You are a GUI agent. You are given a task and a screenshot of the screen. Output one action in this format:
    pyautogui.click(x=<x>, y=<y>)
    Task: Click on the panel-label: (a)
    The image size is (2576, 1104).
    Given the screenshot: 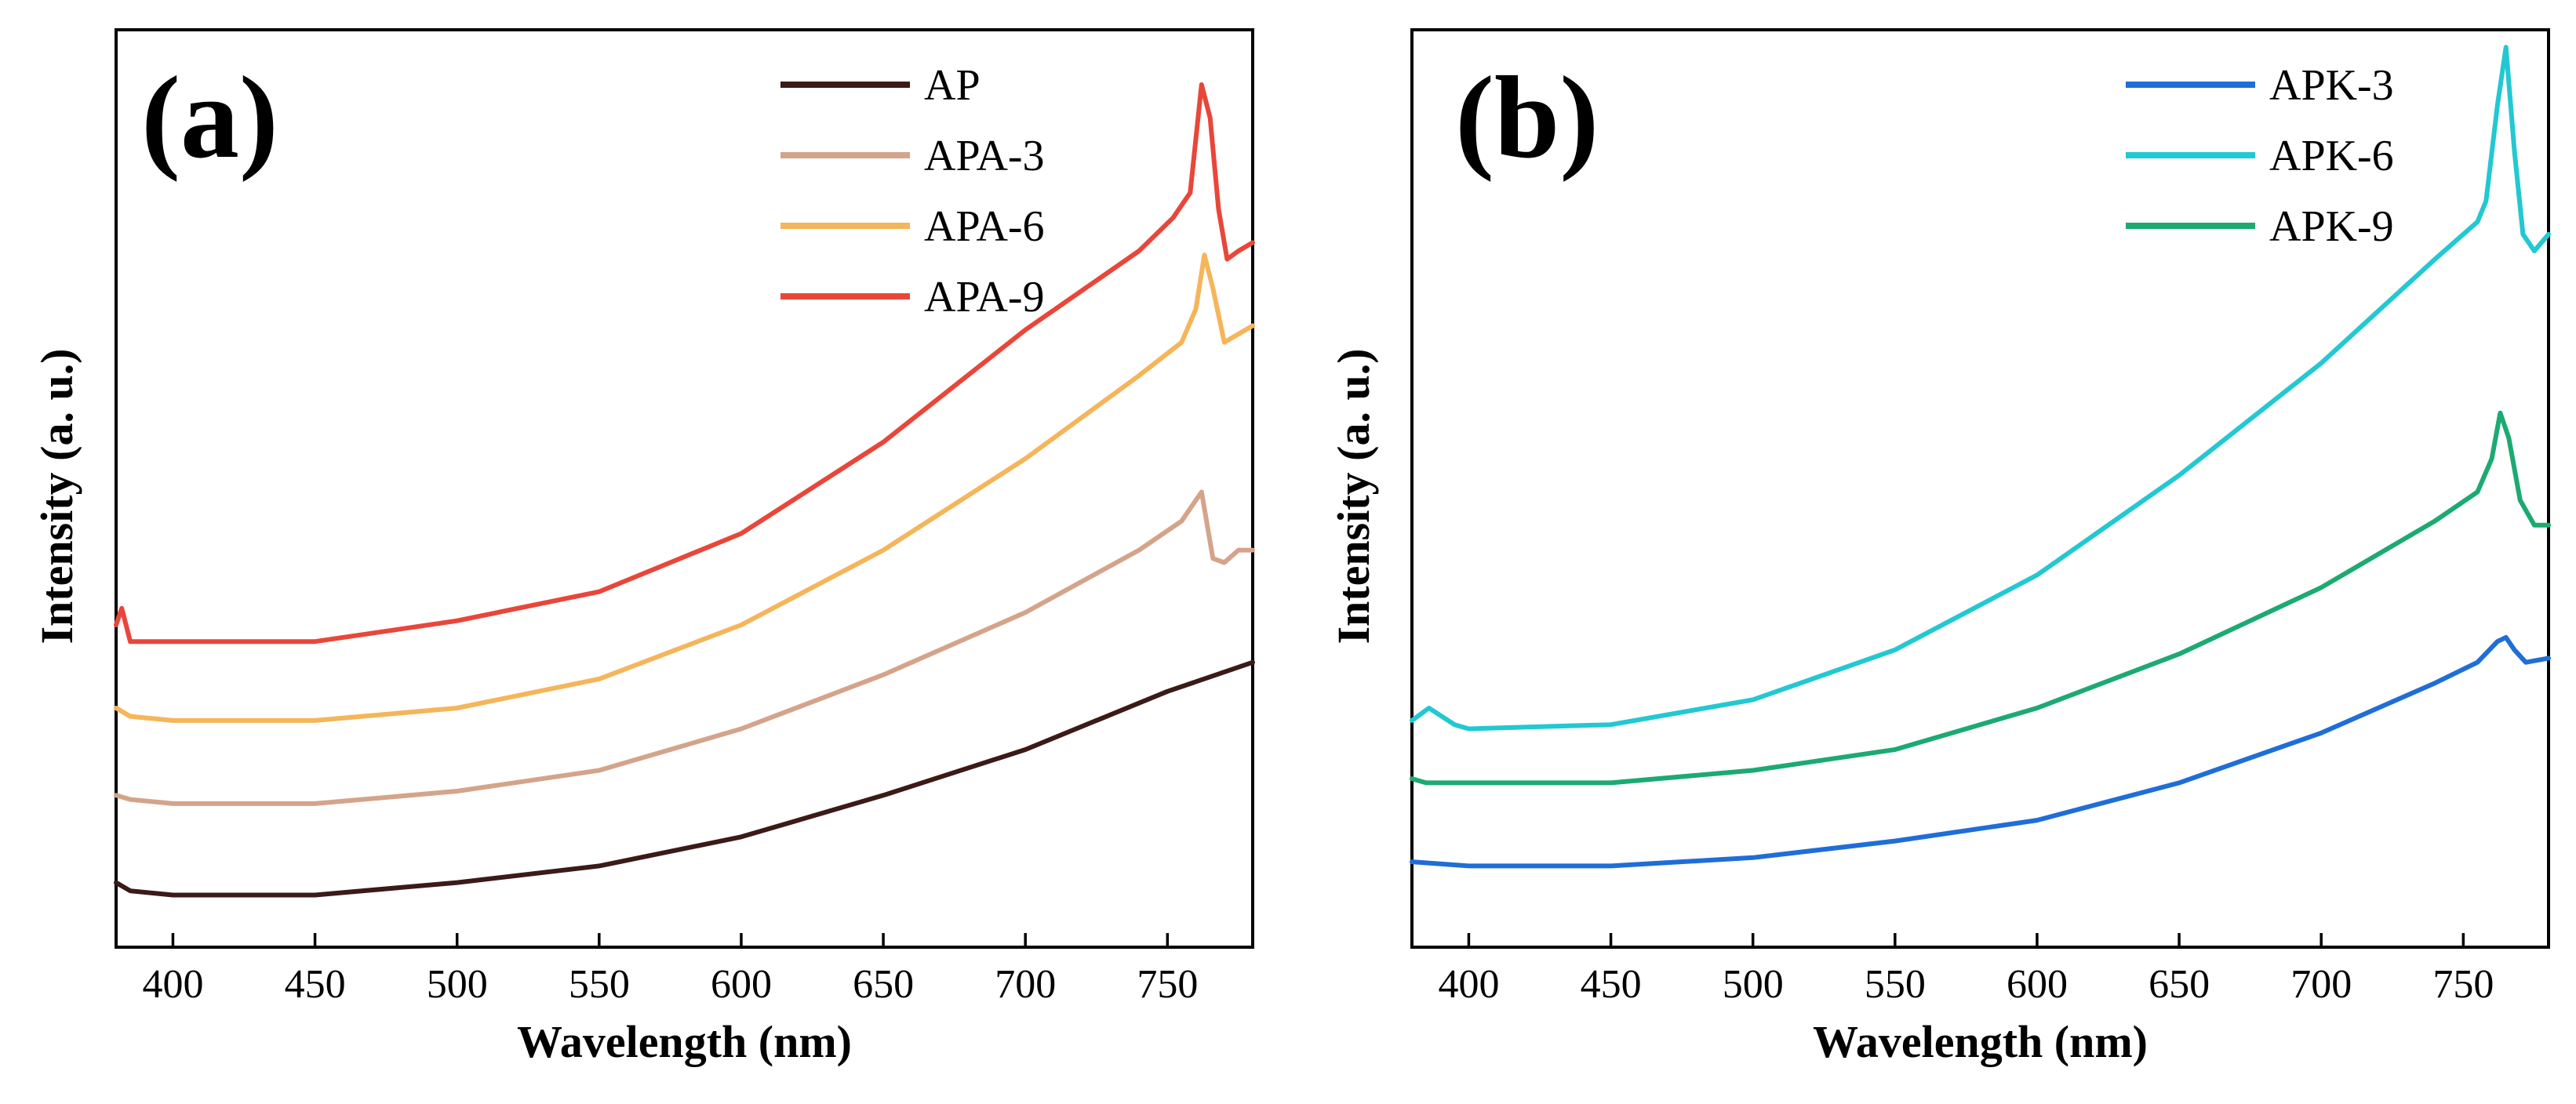 What is the action you would take?
    pyautogui.click(x=209, y=118)
    